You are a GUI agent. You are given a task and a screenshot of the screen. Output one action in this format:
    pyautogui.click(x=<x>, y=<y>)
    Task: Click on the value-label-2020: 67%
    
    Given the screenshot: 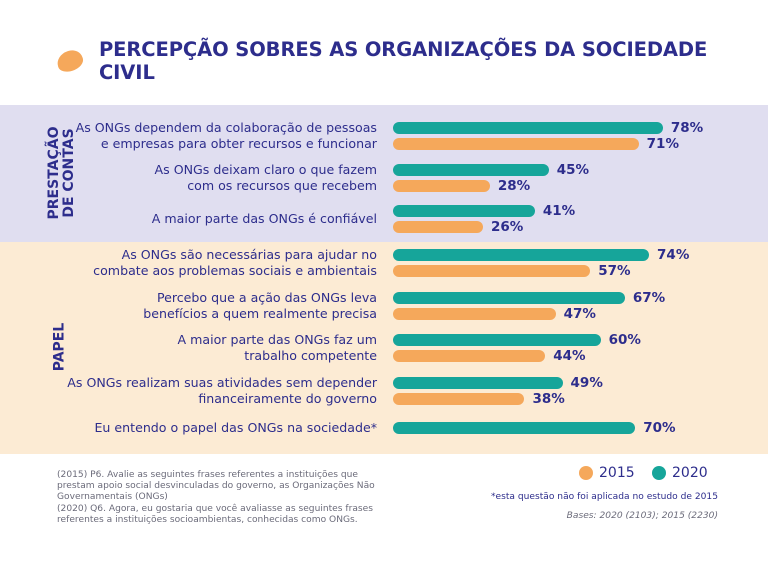 What is the action you would take?
    pyautogui.click(x=649, y=298)
    